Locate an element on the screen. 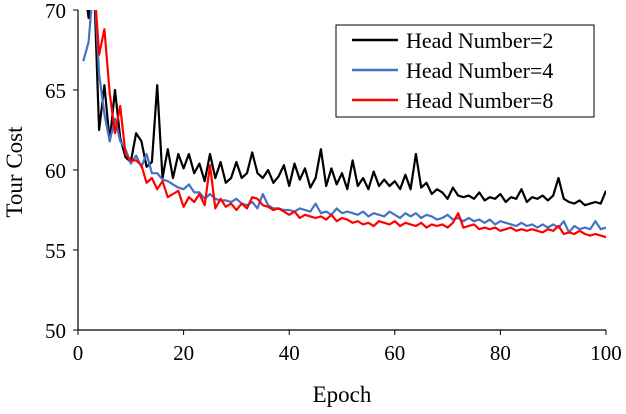 This screenshot has width=626, height=414. x-tick-label: 0 is located at coordinates (78, 353).